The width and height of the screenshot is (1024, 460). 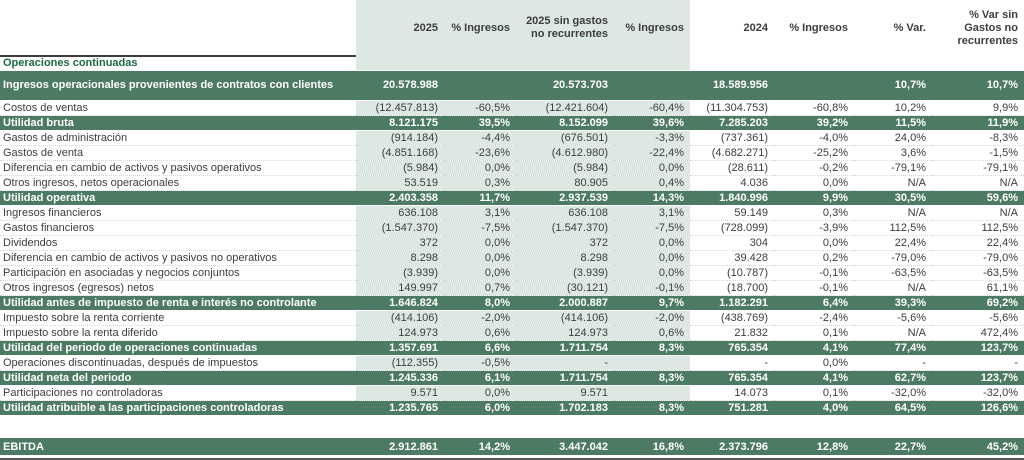 I want to click on cell-y2024: 4.036, so click(x=732, y=183).